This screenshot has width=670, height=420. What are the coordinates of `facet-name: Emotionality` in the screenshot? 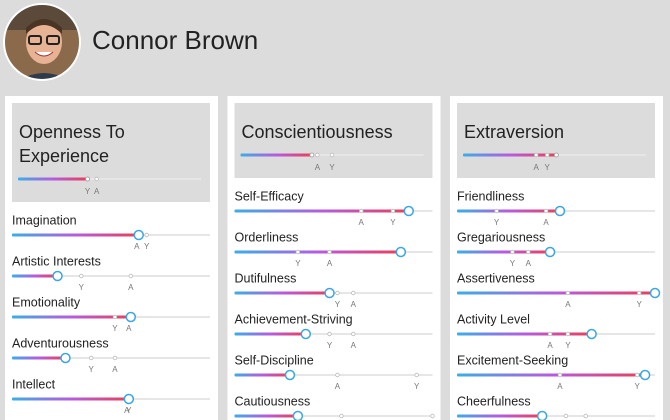 It's located at (46, 302).